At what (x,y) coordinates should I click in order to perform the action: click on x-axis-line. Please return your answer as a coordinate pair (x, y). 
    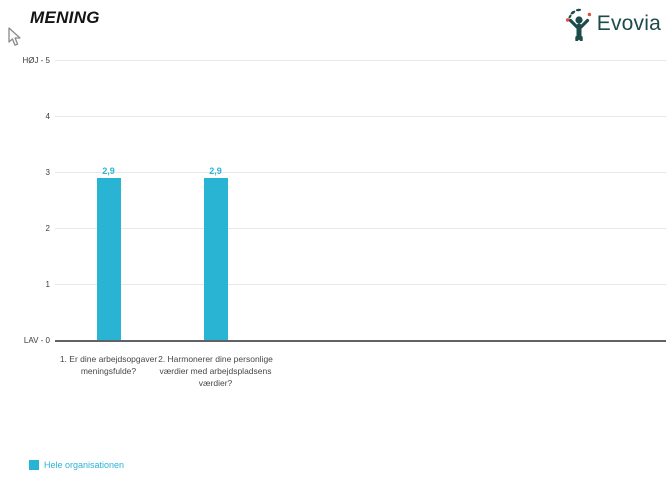
    Looking at the image, I should click on (360, 341).